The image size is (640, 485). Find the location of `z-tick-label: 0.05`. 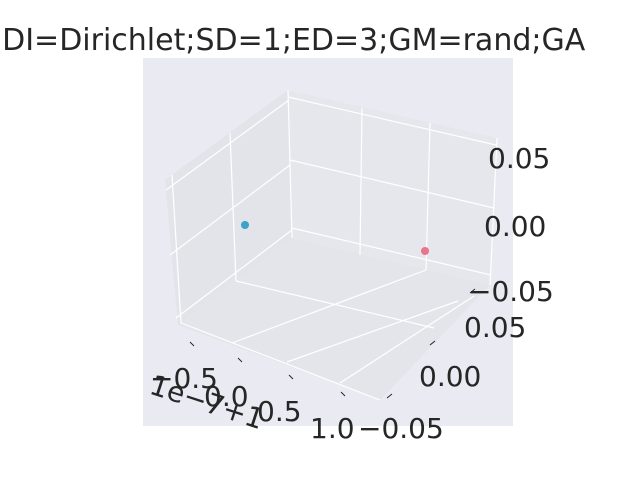

z-tick-label: 0.05 is located at coordinates (519, 158).